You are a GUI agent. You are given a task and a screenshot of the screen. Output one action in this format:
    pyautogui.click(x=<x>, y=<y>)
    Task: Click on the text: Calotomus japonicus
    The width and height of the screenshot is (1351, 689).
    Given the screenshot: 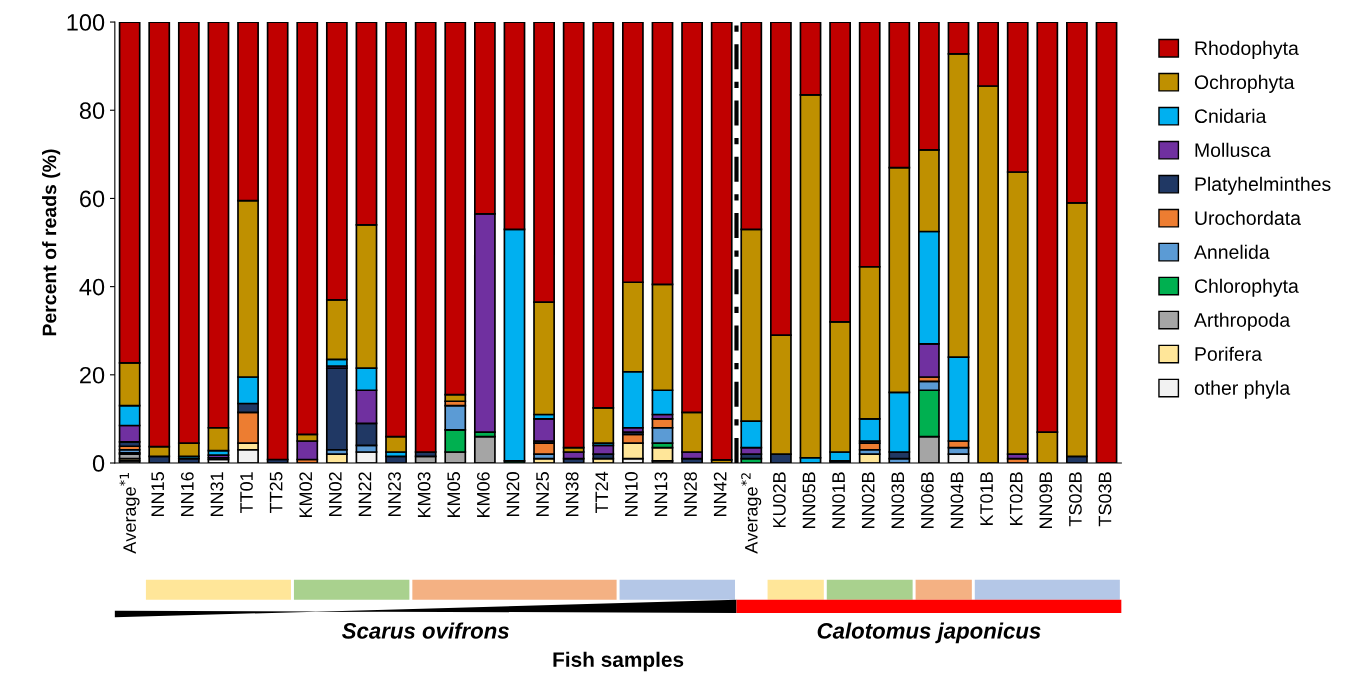 What is the action you would take?
    pyautogui.click(x=929, y=633)
    